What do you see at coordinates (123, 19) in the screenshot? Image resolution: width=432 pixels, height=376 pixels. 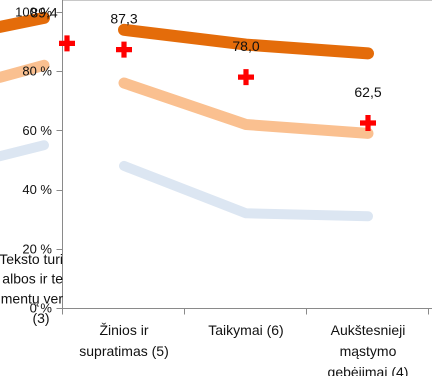 I see `data-label: 87,3` at bounding box center [123, 19].